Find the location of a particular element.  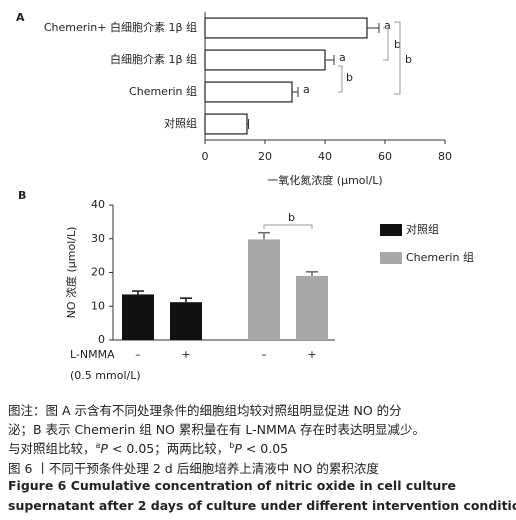

text: < 0.05 is located at coordinates (265, 448).